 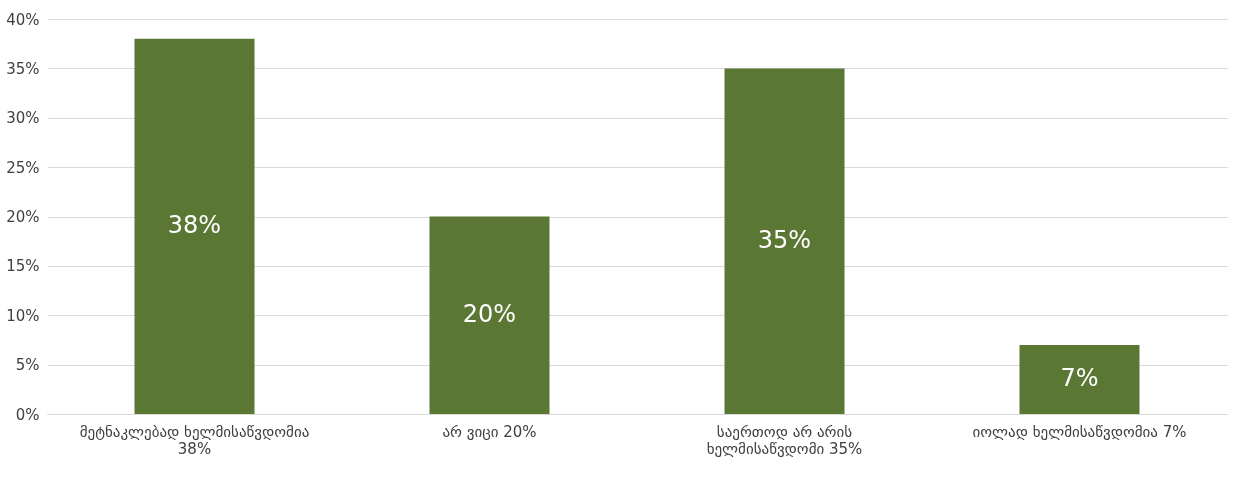 What do you see at coordinates (23, 118) in the screenshot?
I see `y-tick-label: 30%` at bounding box center [23, 118].